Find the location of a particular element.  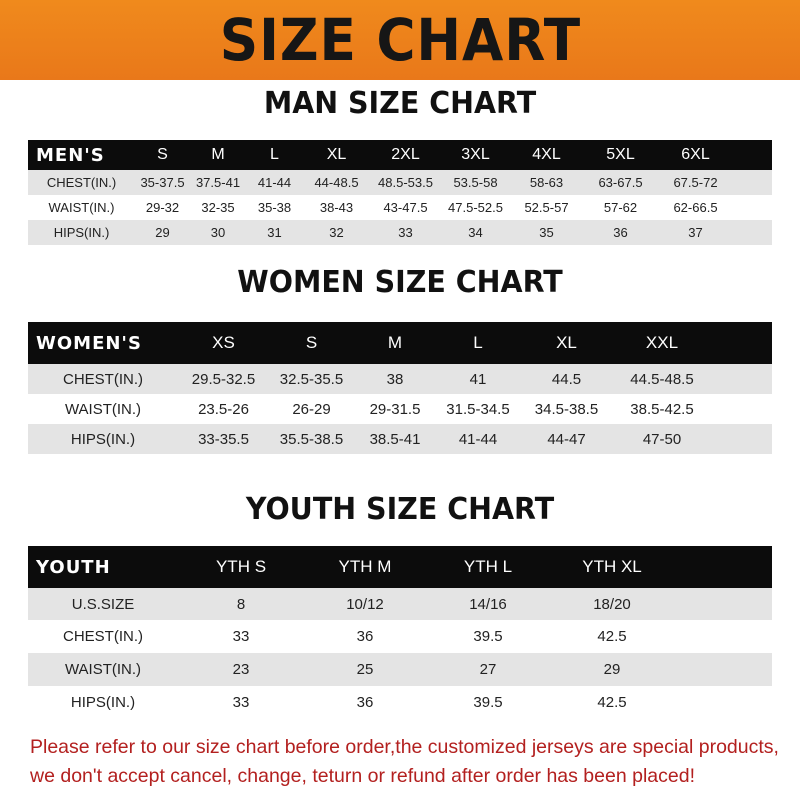

table-header-row: YOUTH YTH S YTH M YTH L YTH XL is located at coordinates (400, 567).